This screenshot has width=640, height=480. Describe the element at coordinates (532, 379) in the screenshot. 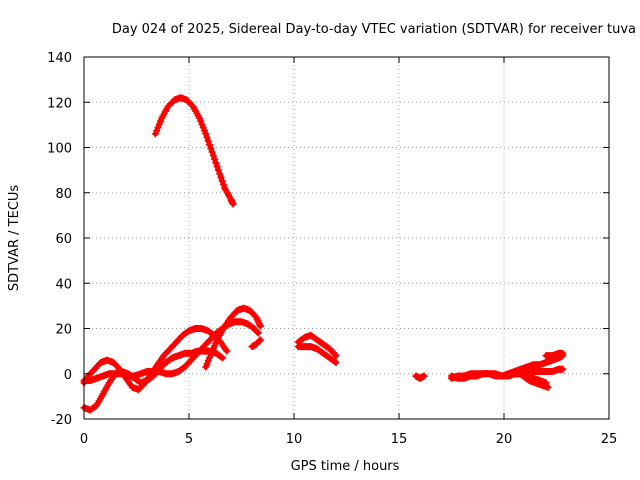

I see `series-arc-l` at that location.